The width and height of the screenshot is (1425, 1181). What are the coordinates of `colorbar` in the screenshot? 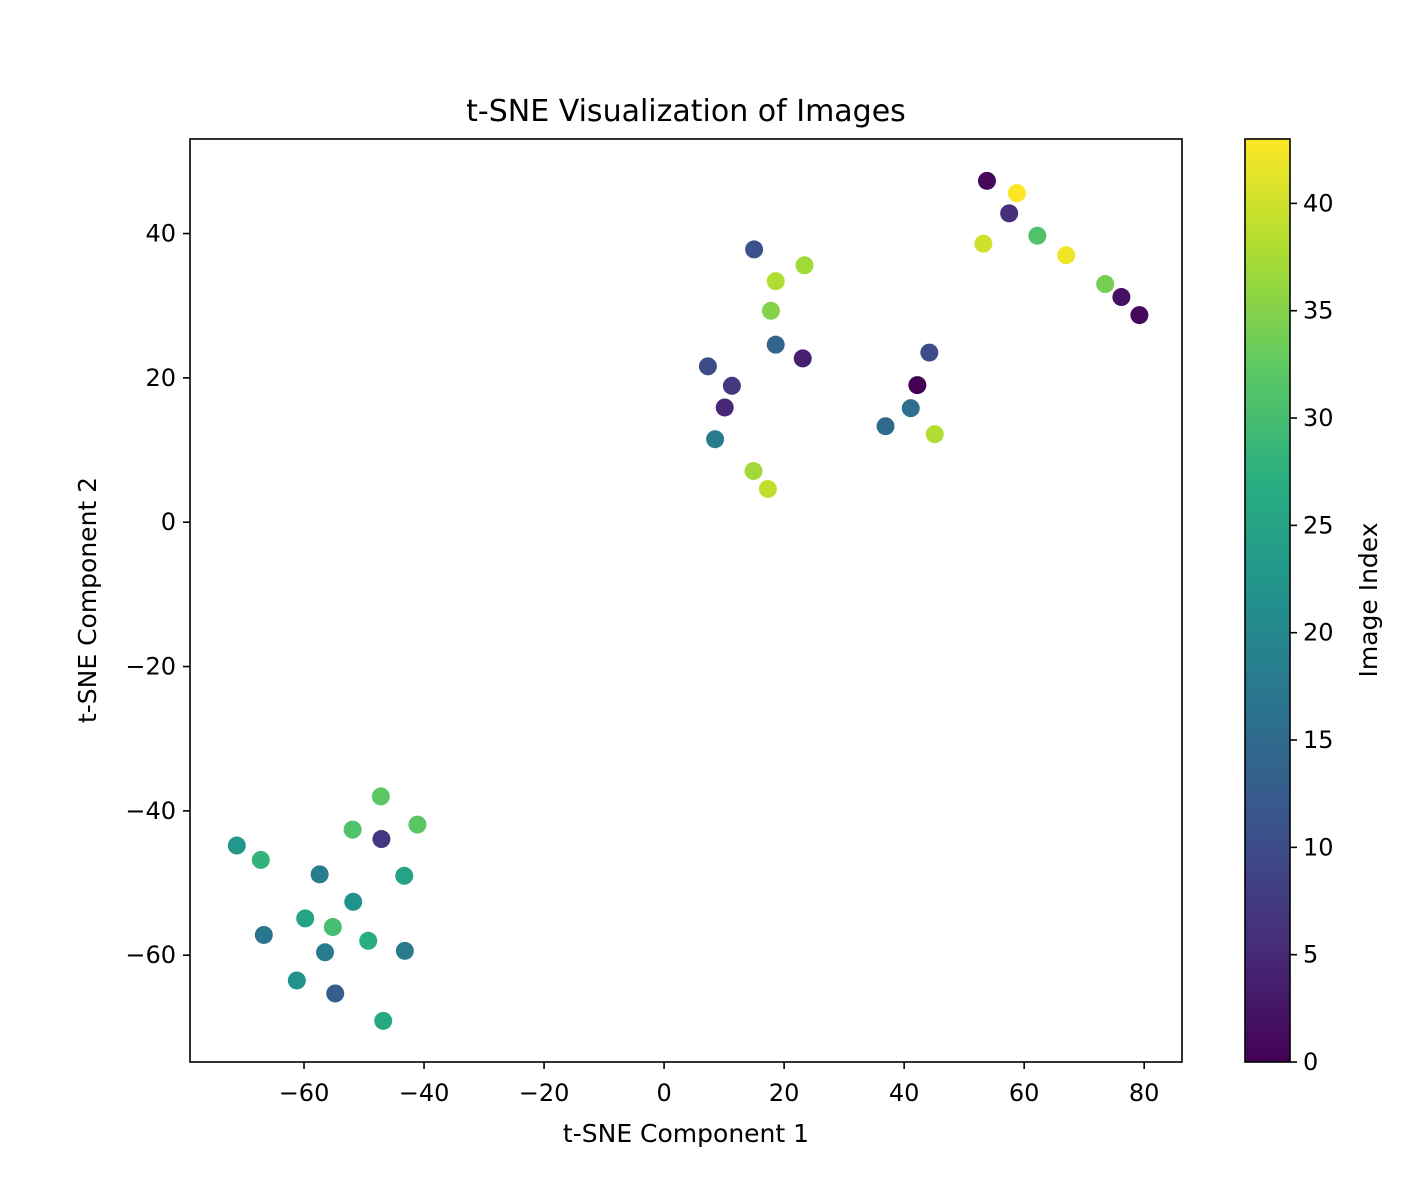 It's located at (1267, 600).